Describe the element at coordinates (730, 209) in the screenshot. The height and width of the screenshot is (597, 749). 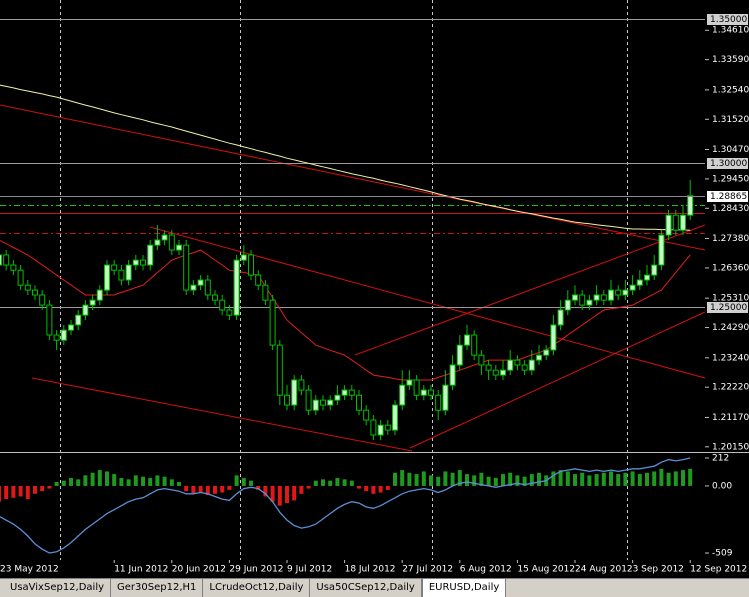
I see `y-tick-label: 1.28430` at that location.